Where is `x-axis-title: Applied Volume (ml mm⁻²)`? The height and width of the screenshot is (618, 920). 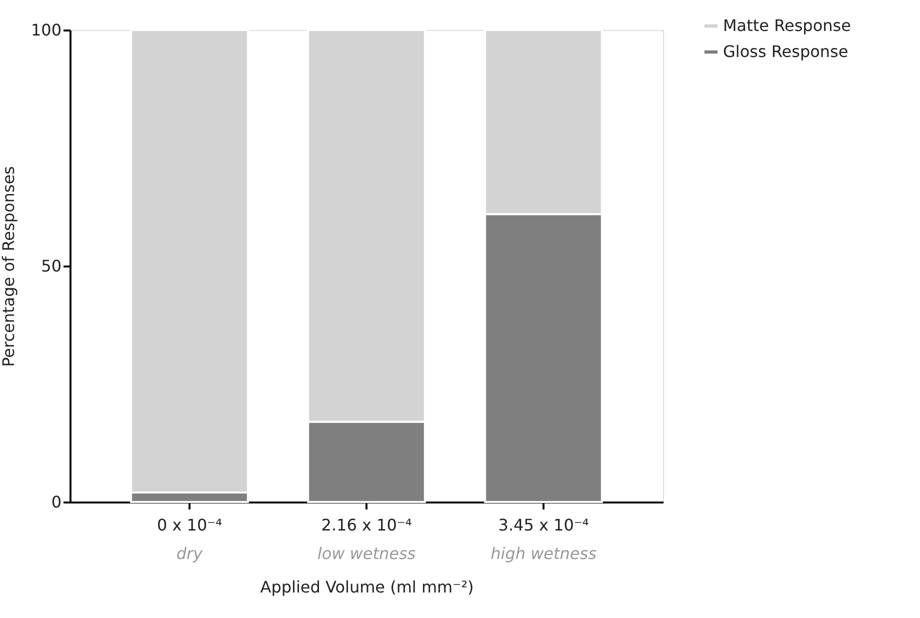 x-axis-title: Applied Volume (ml mm⁻²) is located at coordinates (367, 587).